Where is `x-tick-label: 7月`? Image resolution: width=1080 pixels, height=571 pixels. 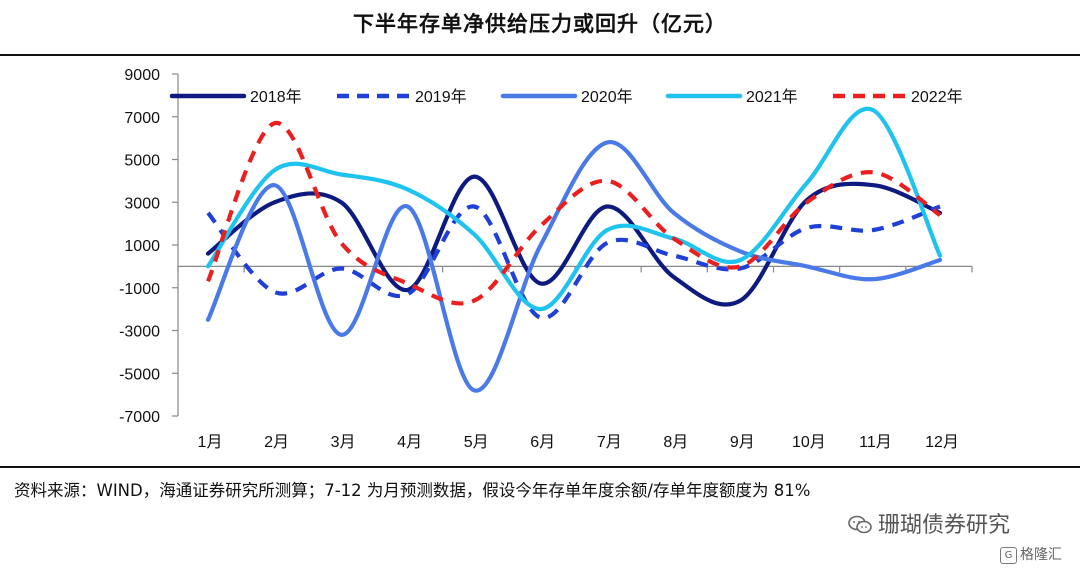 x-tick-label: 7月 is located at coordinates (609, 442).